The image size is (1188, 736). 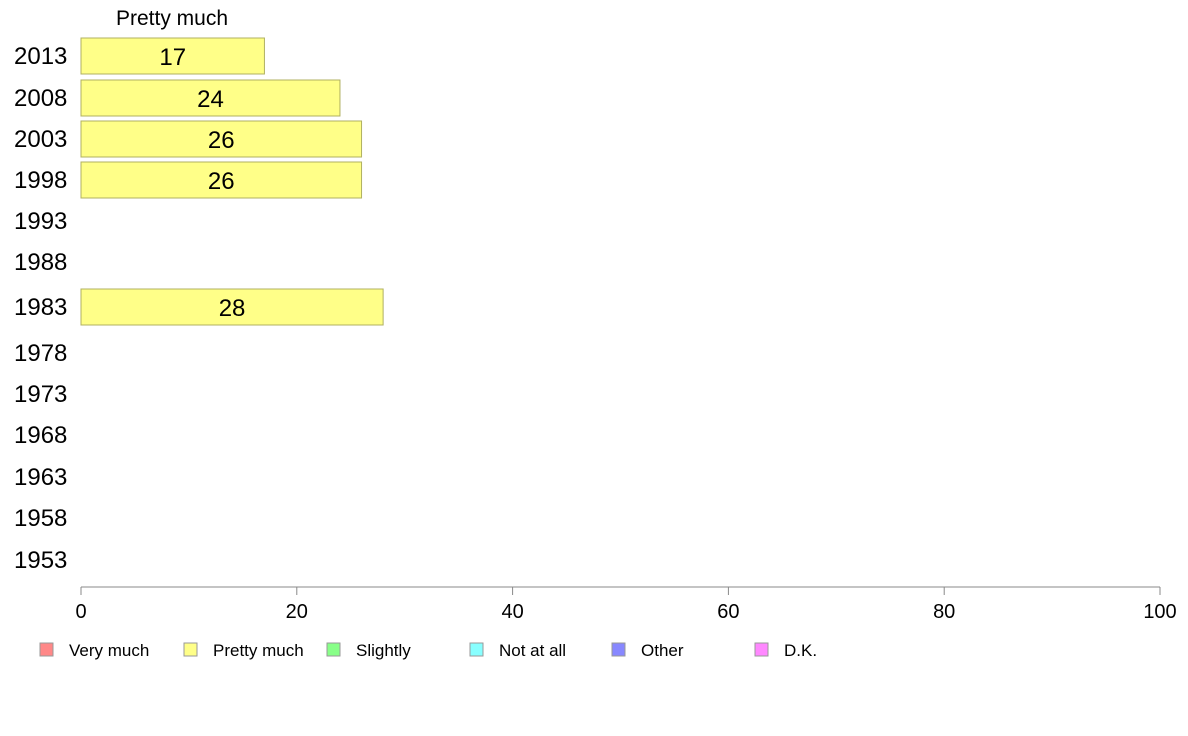 What do you see at coordinates (40, 394) in the screenshot?
I see `category-label: 1973` at bounding box center [40, 394].